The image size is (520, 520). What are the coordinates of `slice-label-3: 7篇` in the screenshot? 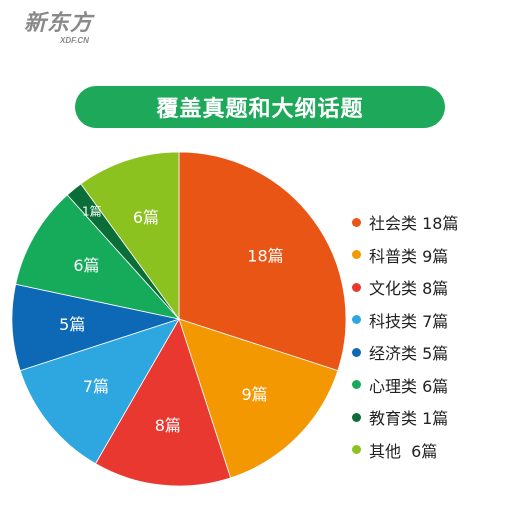 It's located at (96, 386).